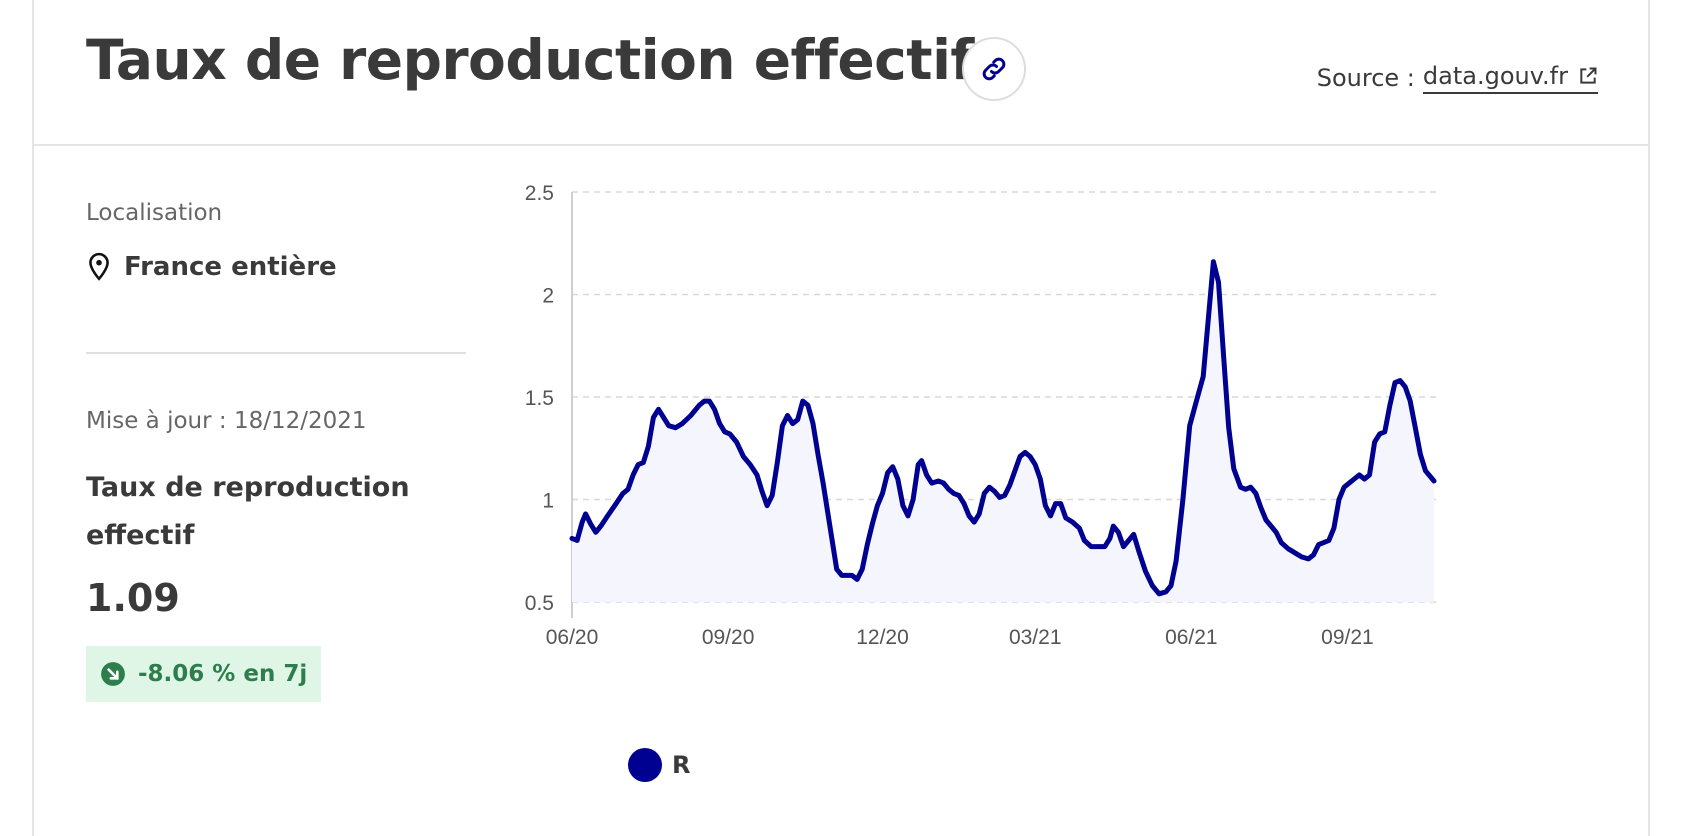 The height and width of the screenshot is (836, 1690). Describe the element at coordinates (572, 637) in the screenshot. I see `x-tick-label: 06/20` at that location.